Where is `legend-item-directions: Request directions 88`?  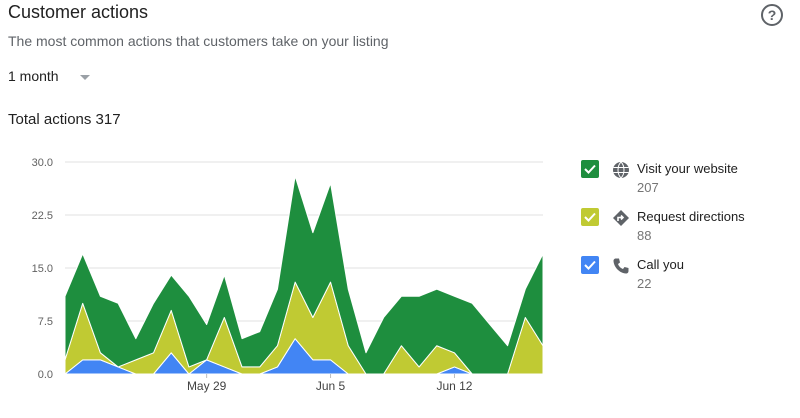 legend-item-directions: Request directions 88 is located at coordinates (686, 230).